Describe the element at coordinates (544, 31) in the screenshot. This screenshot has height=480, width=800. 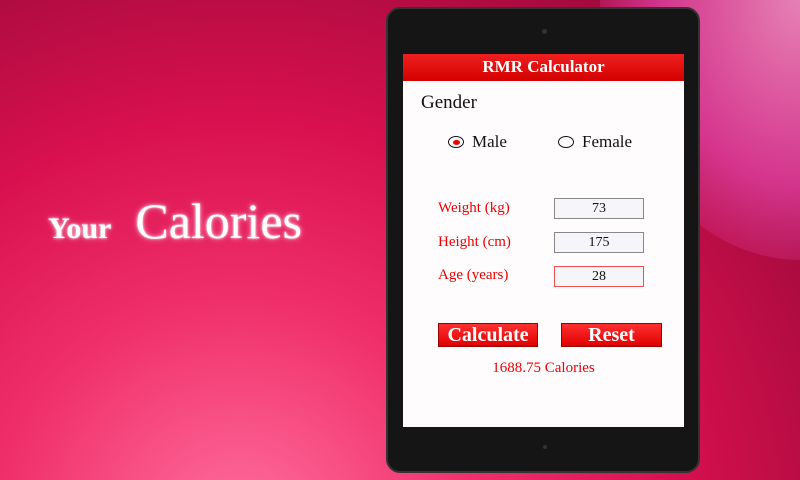
I see `camera-icon` at that location.